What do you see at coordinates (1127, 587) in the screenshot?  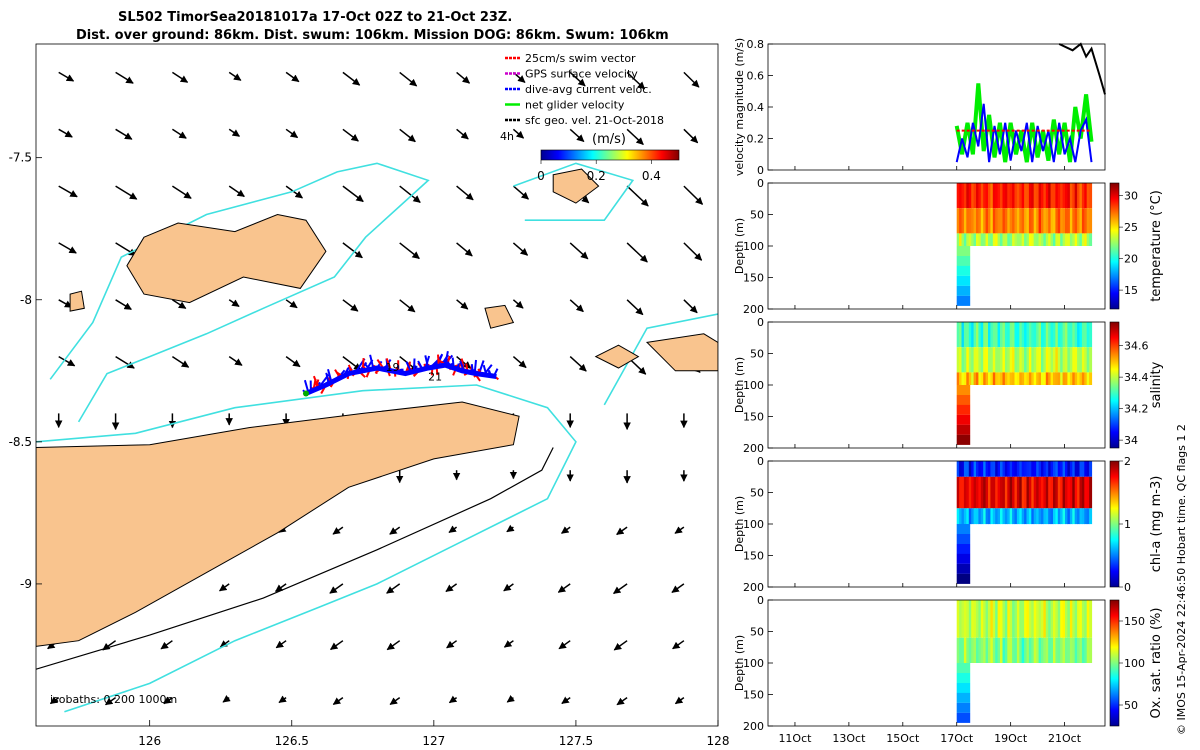 I see `colorbar-tick-label: 0` at bounding box center [1127, 587].